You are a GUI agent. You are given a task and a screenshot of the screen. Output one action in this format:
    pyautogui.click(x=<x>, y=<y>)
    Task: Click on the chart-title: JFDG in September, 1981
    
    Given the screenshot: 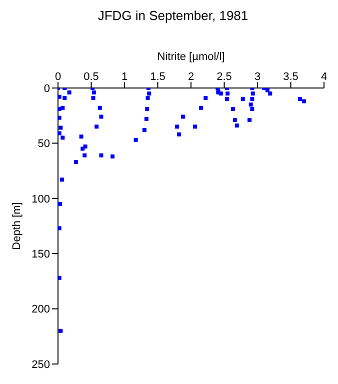 What is the action you would take?
    pyautogui.click(x=173, y=15)
    